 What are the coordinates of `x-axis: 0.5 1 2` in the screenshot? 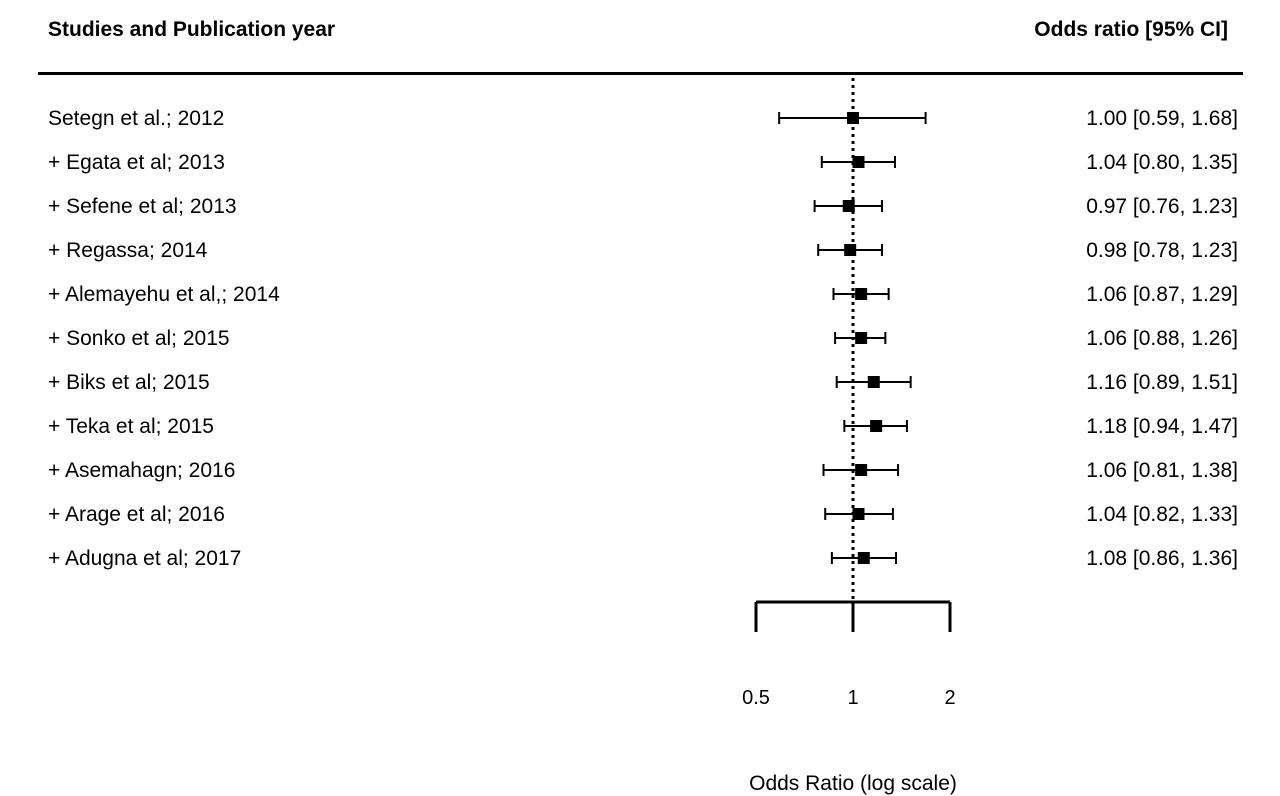 It's located at (849, 654).